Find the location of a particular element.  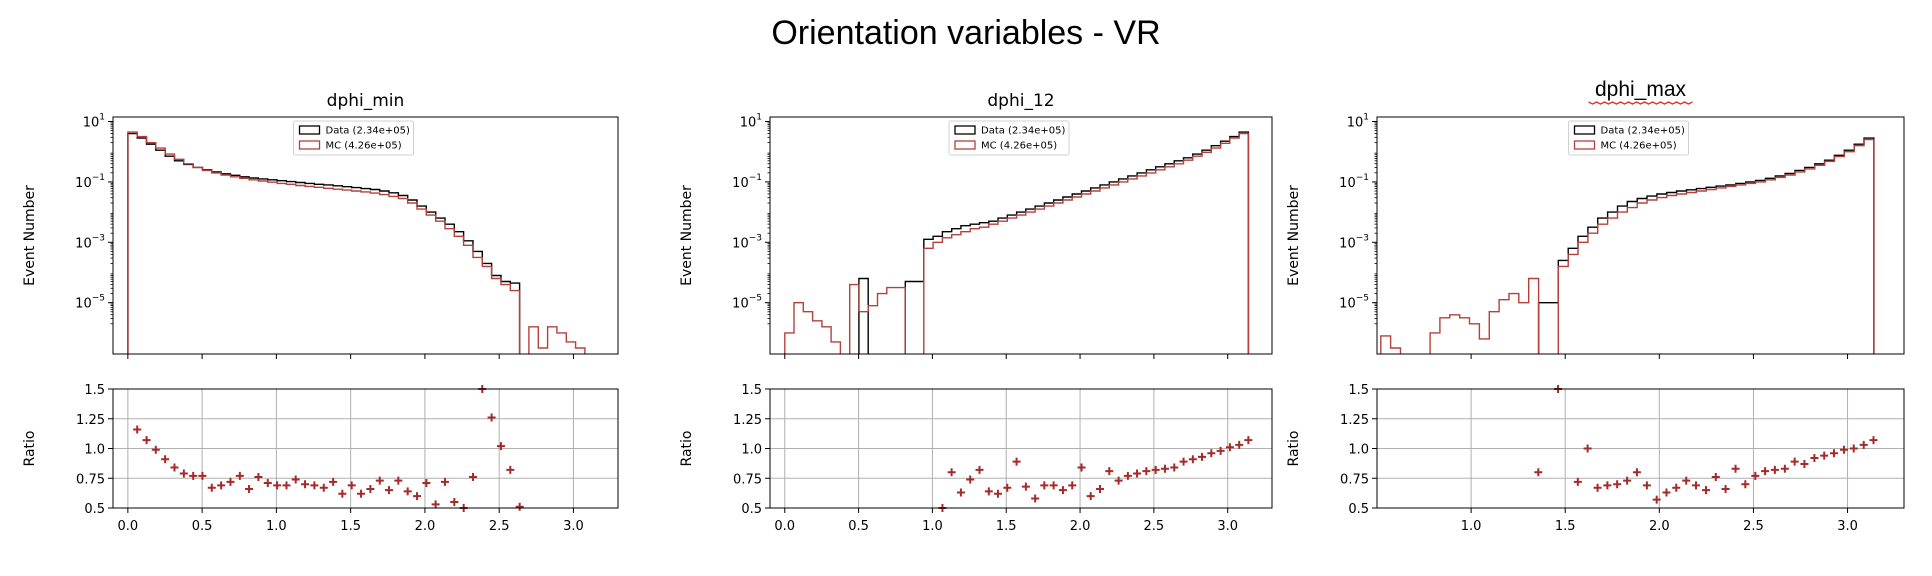

legend-swatch-mc is located at coordinates (309, 145).